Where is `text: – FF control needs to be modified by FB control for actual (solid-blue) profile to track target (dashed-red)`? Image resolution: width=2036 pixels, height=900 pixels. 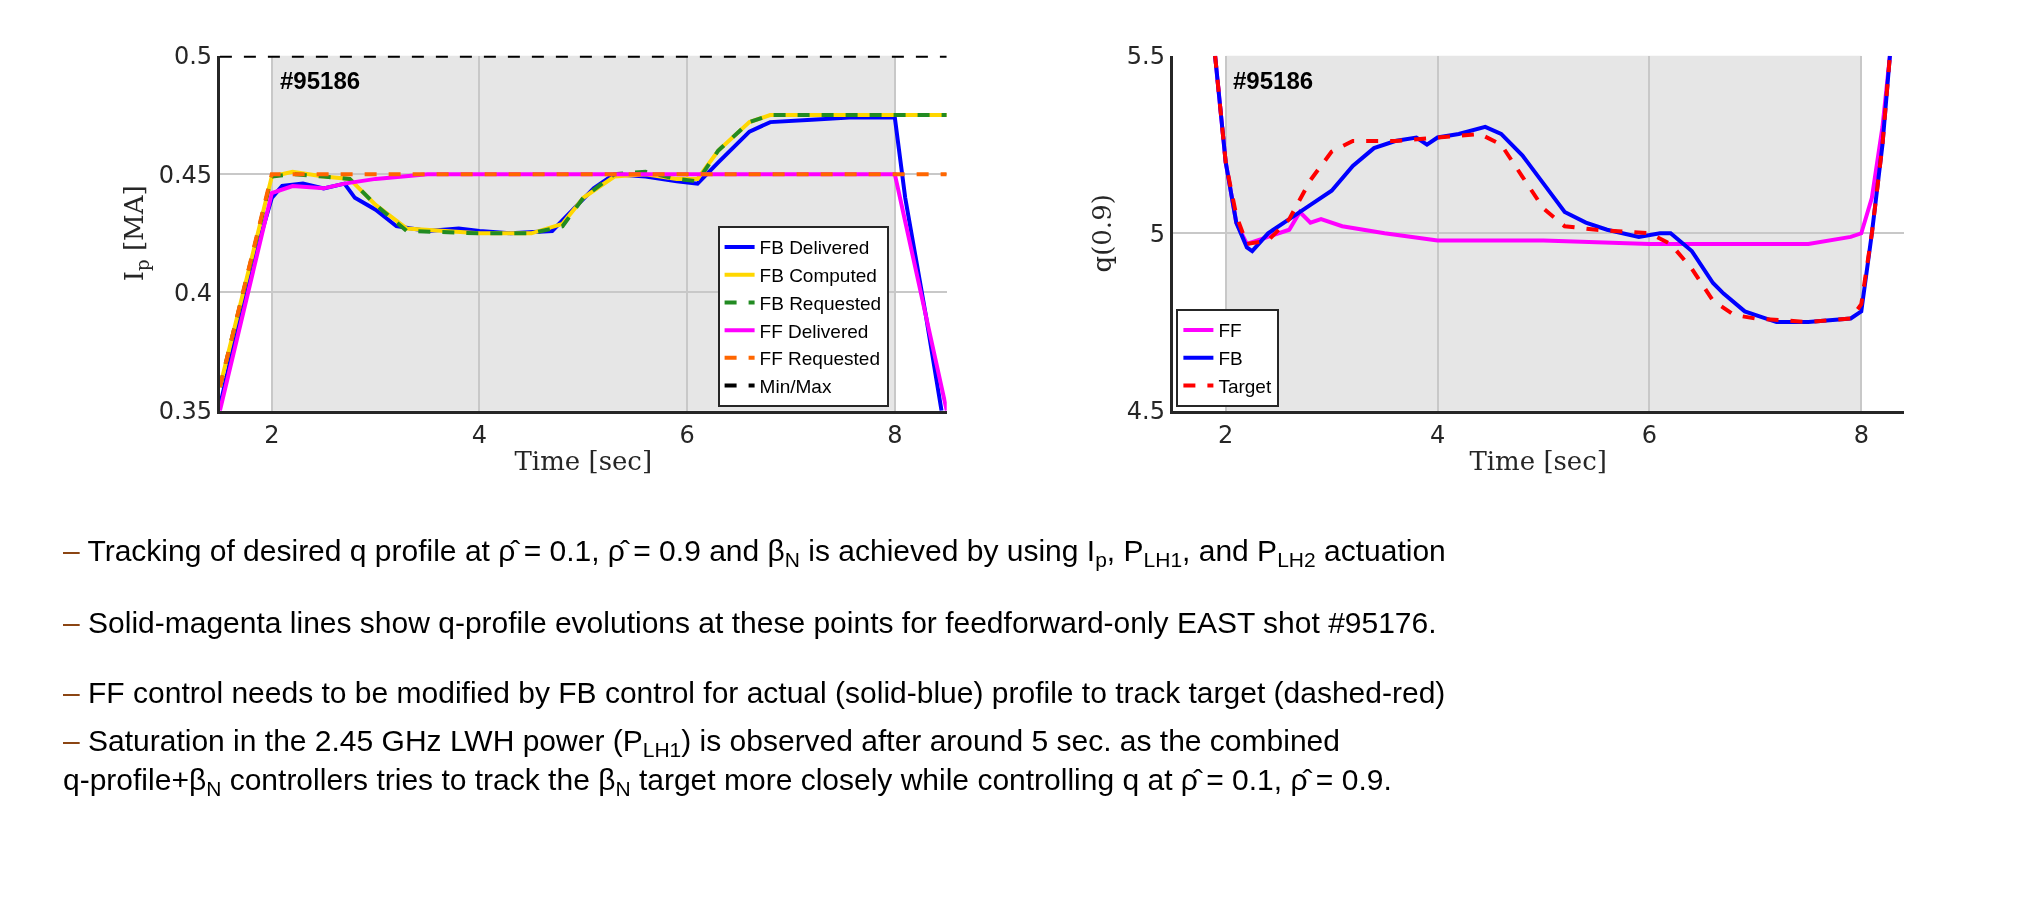 text: – FF control needs to be modified by FB control for actual (solid-blue) profile to track target (dashed-red) is located at coordinates (754, 692).